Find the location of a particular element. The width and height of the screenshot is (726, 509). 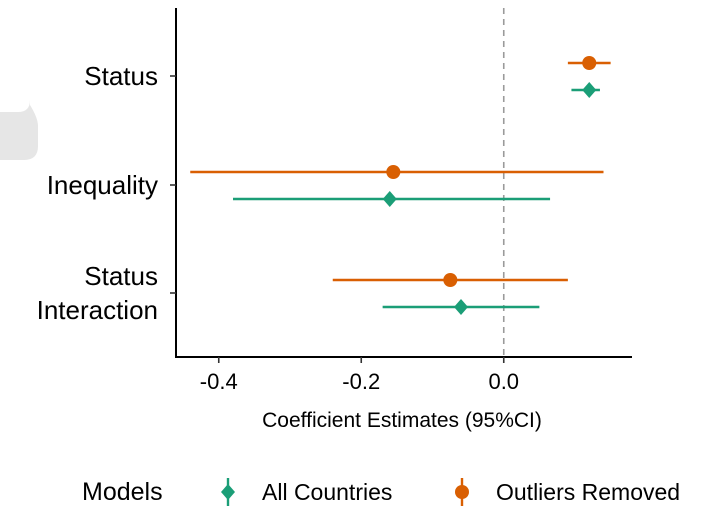

x-tick-label: -0.2 is located at coordinates (361, 381).